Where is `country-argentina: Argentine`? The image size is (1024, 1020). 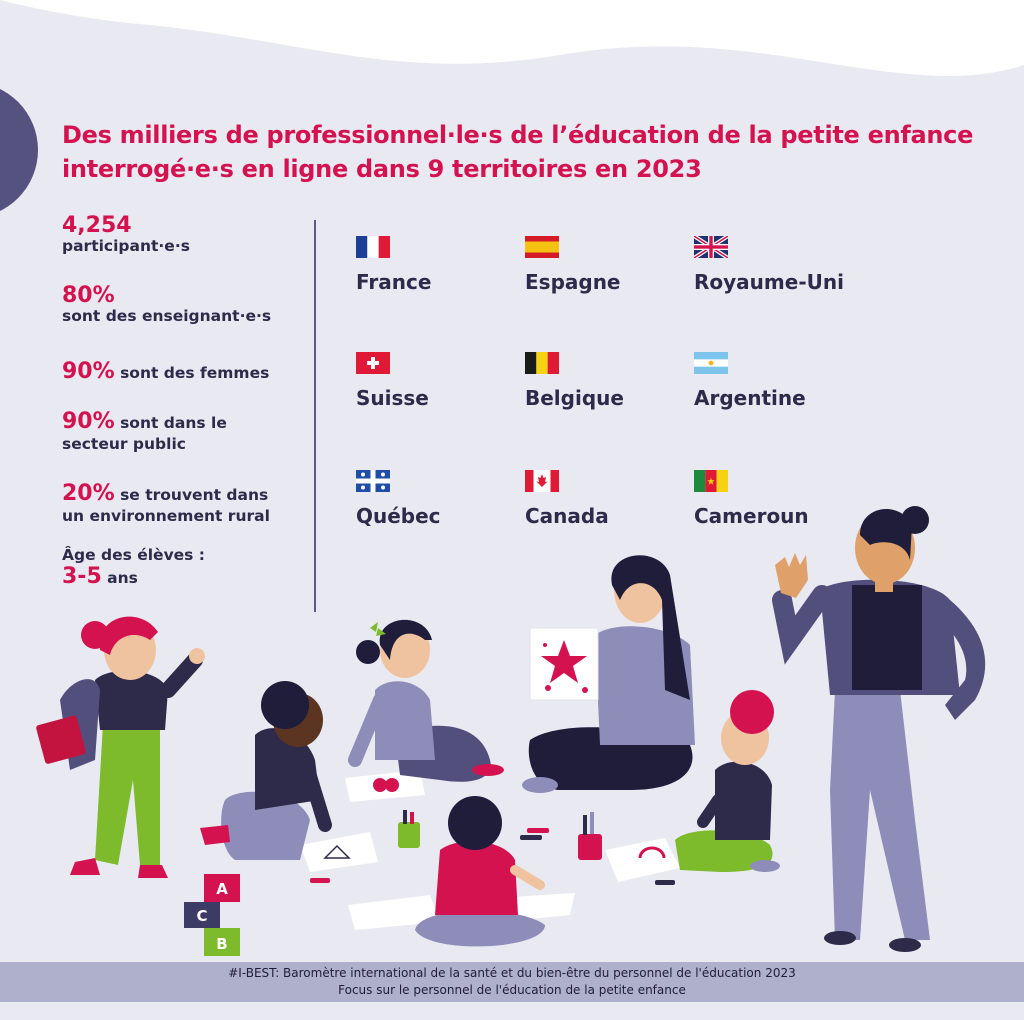
country-argentina: Argentine is located at coordinates (789, 381).